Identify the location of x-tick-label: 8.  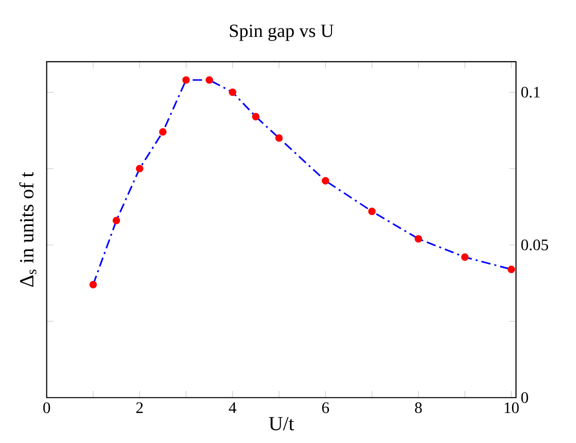
(418, 408).